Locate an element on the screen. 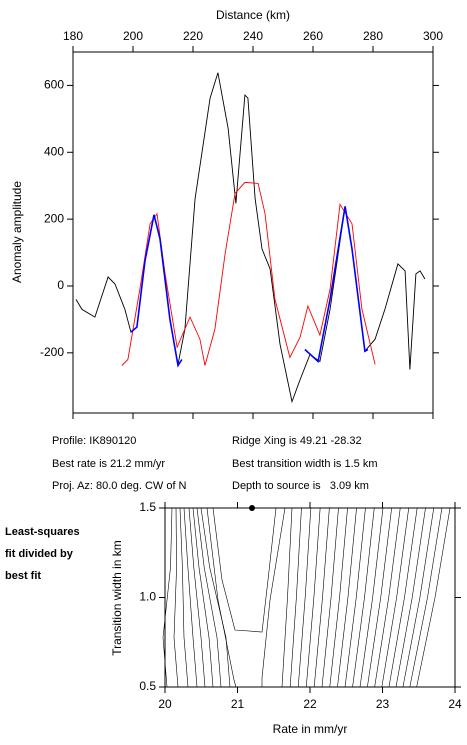 The width and height of the screenshot is (467, 745). y-axis-title: Anomaly amplitude is located at coordinates (17, 232).